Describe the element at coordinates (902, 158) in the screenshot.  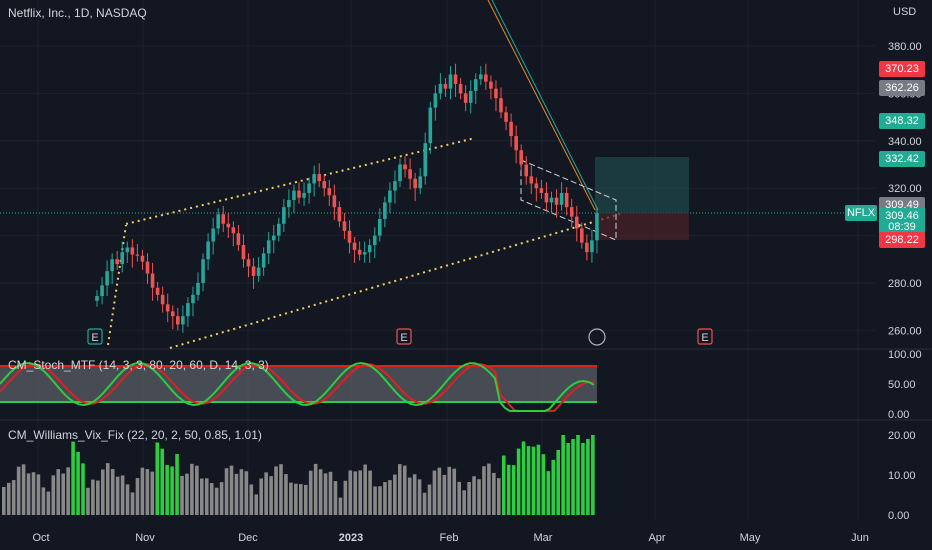
I see `price-tag: 332.42` at that location.